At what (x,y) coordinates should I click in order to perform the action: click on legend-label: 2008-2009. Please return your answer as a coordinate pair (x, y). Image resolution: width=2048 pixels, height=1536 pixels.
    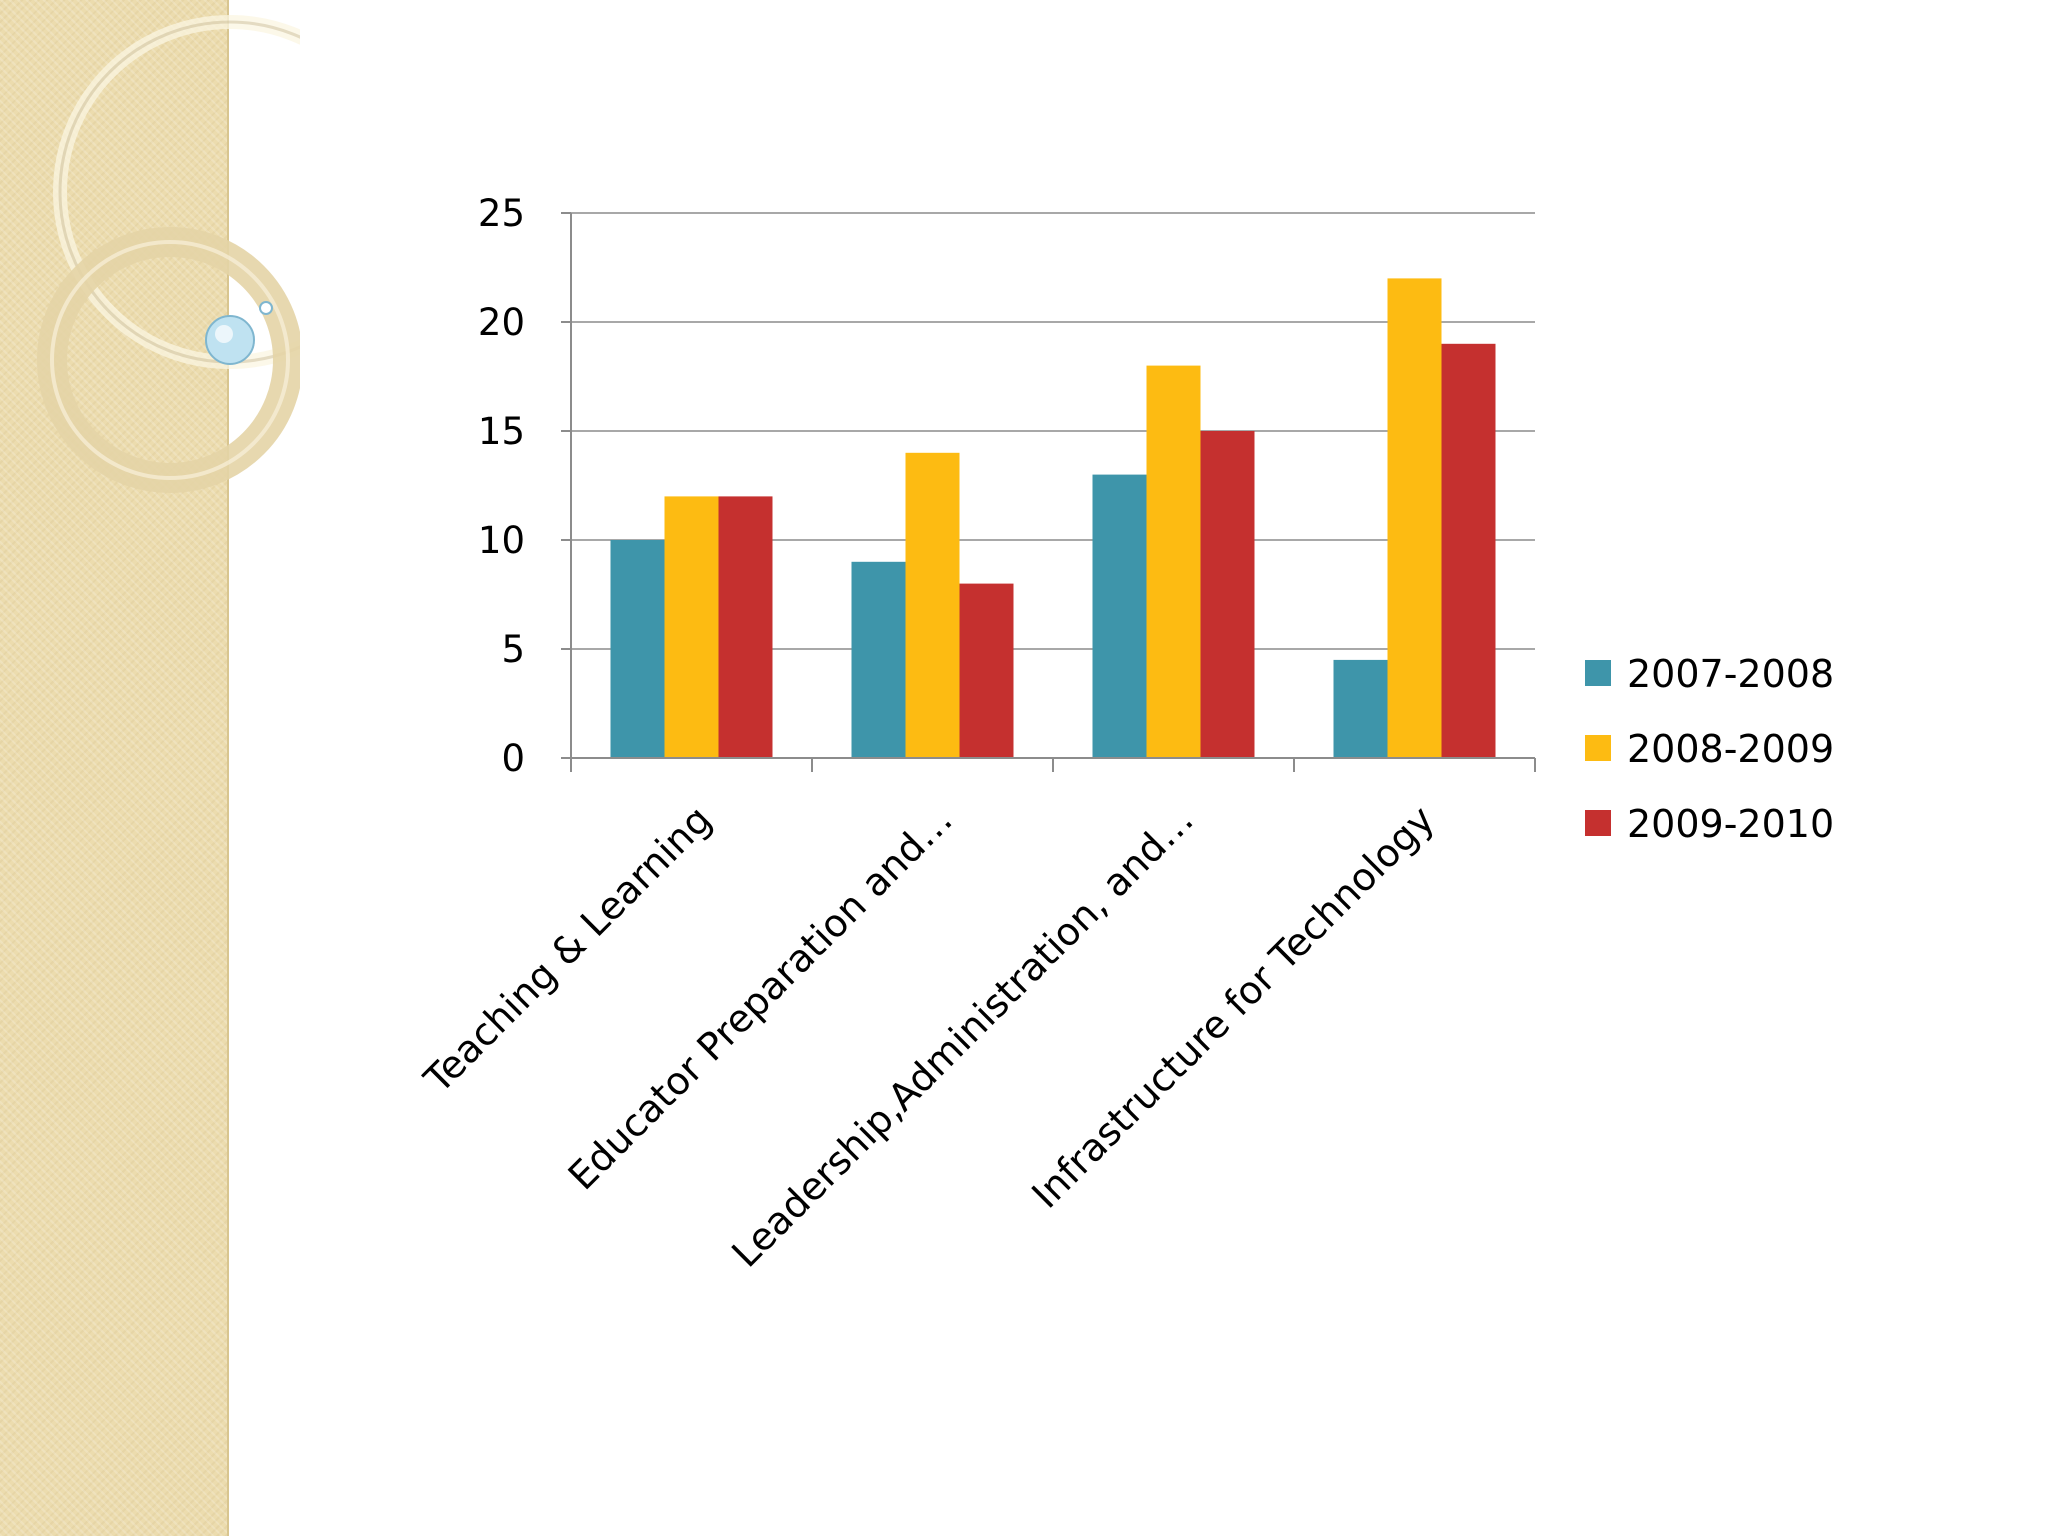
    Looking at the image, I should click on (1730, 749).